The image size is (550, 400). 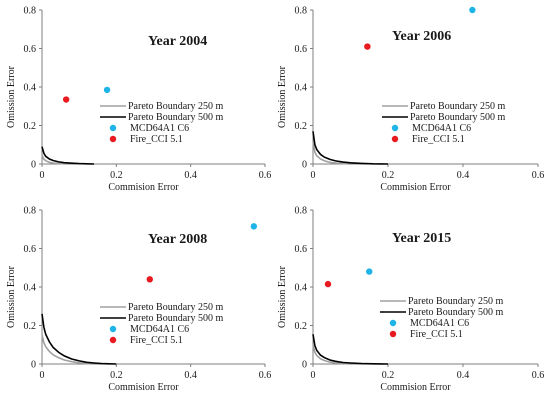 What do you see at coordinates (177, 41) in the screenshot?
I see `panel-title: Year 2004` at bounding box center [177, 41].